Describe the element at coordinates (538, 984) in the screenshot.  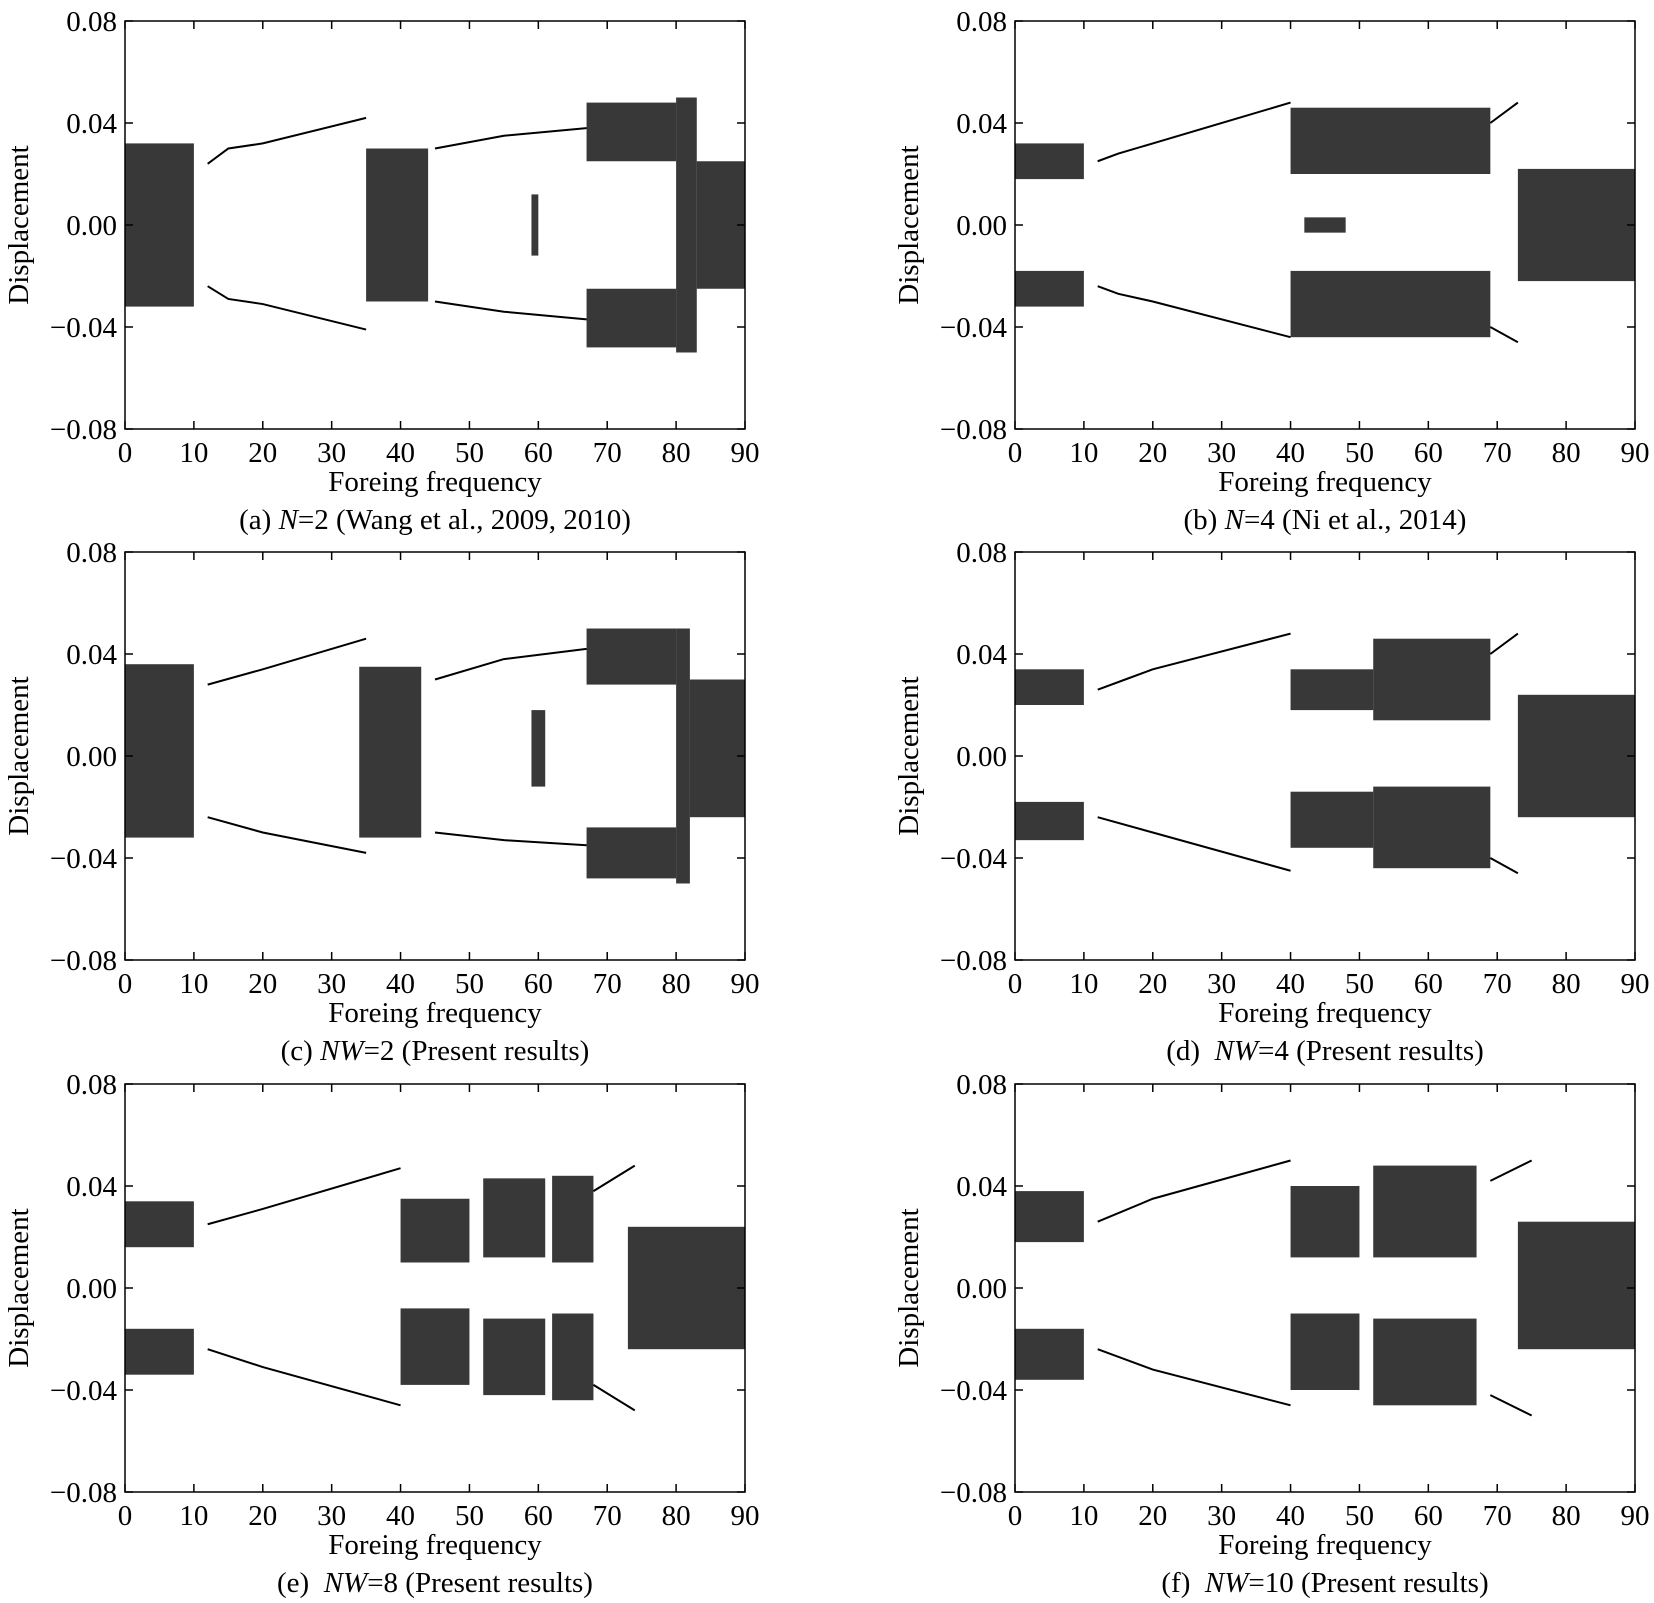
I see `x-tick-label: 60` at that location.